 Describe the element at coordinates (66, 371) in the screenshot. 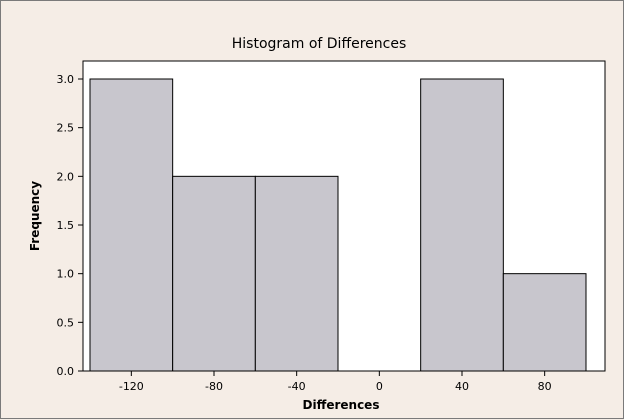

I see `y-tick-label: 0.0` at that location.